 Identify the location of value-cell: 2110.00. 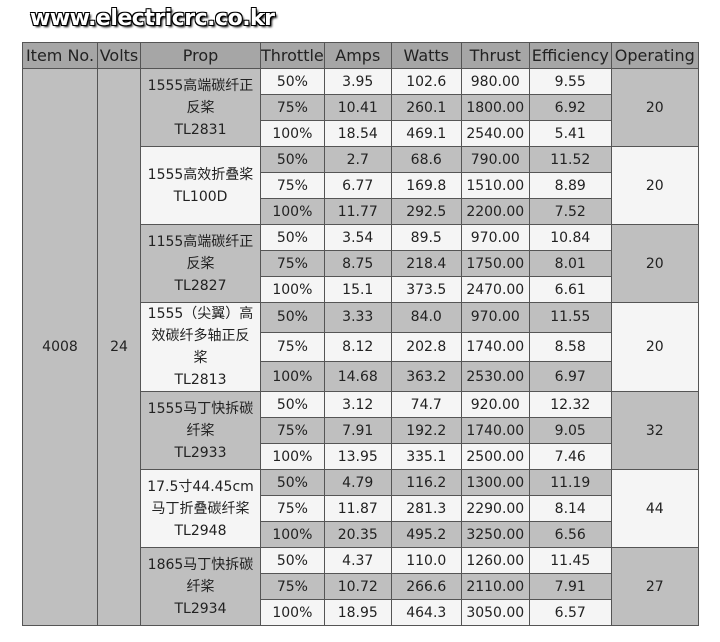
(495, 586).